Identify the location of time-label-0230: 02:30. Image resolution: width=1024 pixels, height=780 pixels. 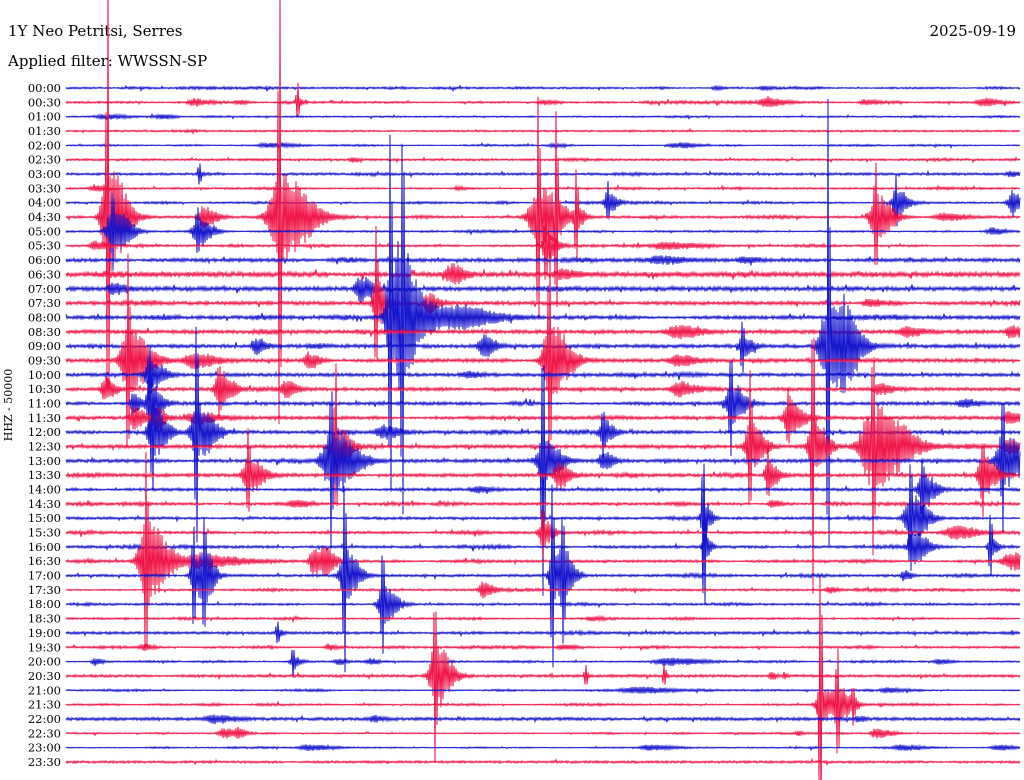
(44, 160).